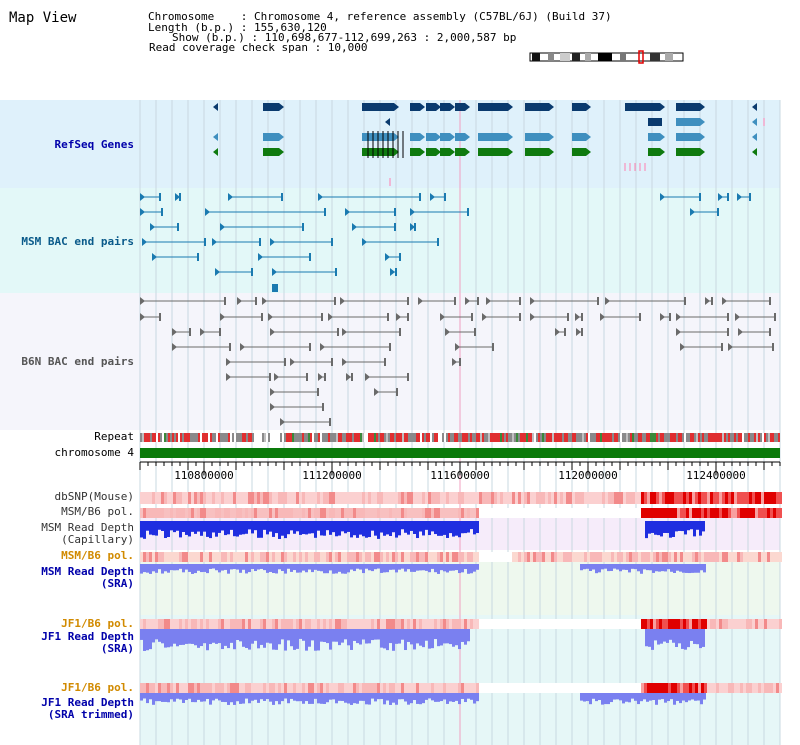 The image size is (800, 745). I want to click on msm-bac-track, so click(445, 242).